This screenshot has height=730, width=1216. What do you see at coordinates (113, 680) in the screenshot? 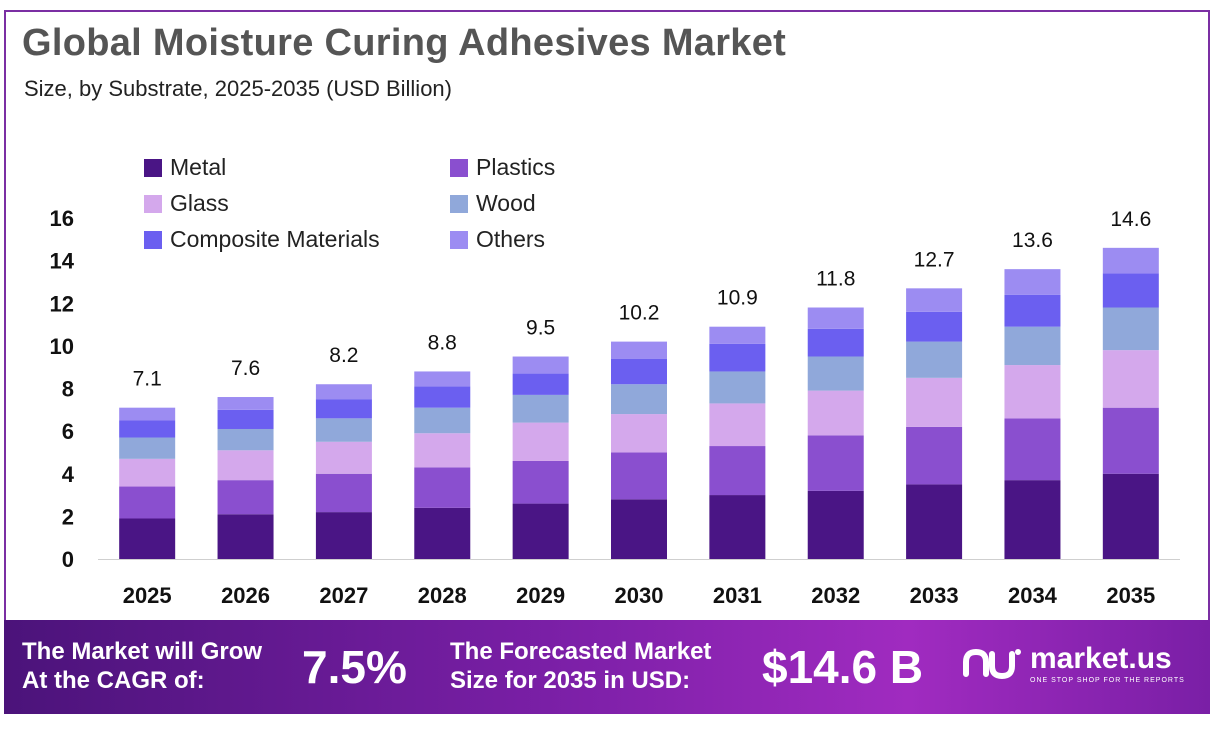
I see `cagr-label-line2: At the CAGR of:` at bounding box center [113, 680].